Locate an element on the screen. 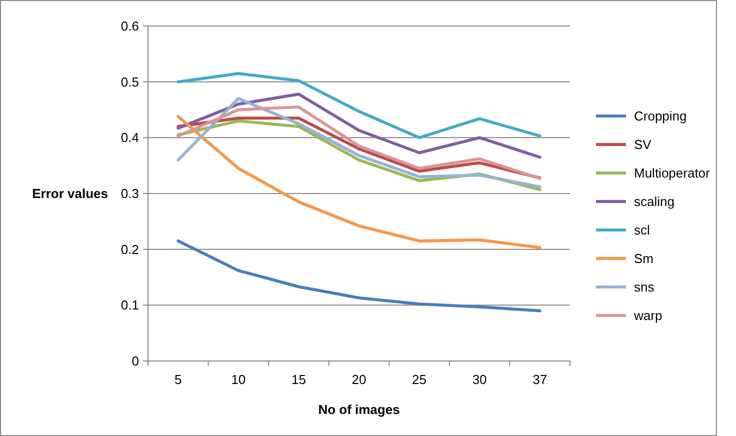 The height and width of the screenshot is (436, 736). x-tick-label: 20 is located at coordinates (359, 379).